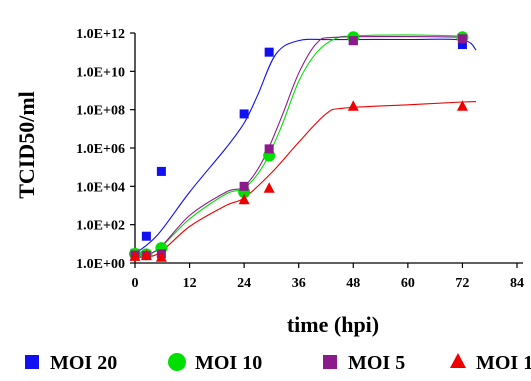 This screenshot has width=531, height=381. Describe the element at coordinates (100, 34) in the screenshot. I see `y-tick-label: 1.0E+12` at that location.